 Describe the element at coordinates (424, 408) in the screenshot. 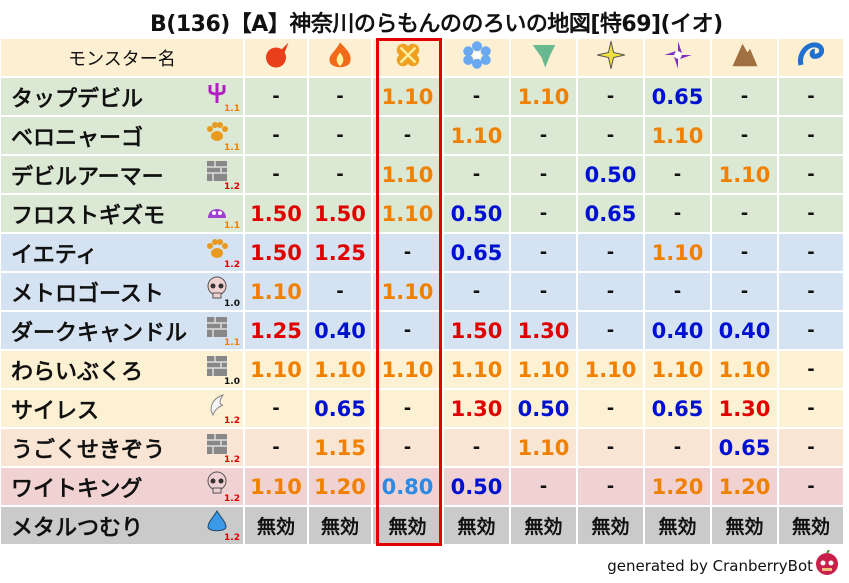

I see `table-row: サイレス 1.2-0.65-1.30 0.50-0.65 1.30-` at that location.